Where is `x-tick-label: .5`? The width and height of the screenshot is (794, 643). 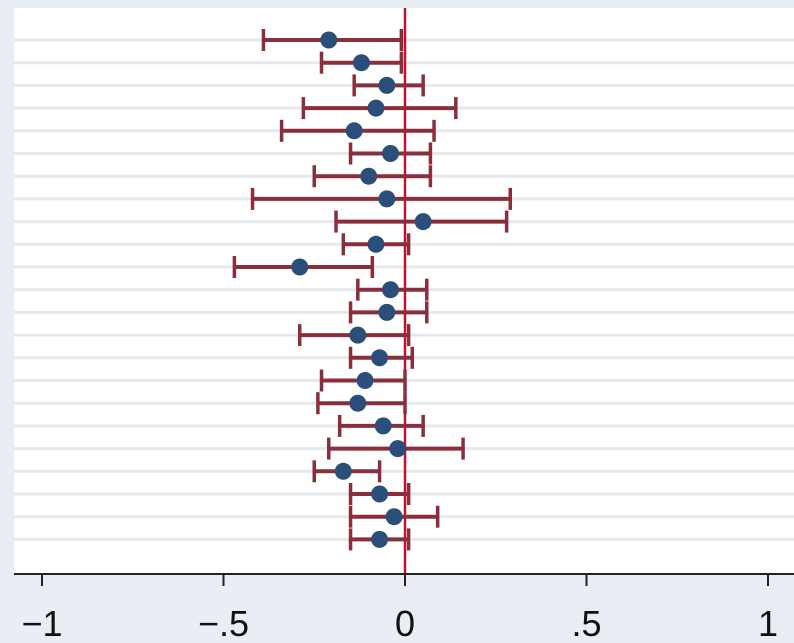
x-tick-label: .5 is located at coordinates (586, 623).